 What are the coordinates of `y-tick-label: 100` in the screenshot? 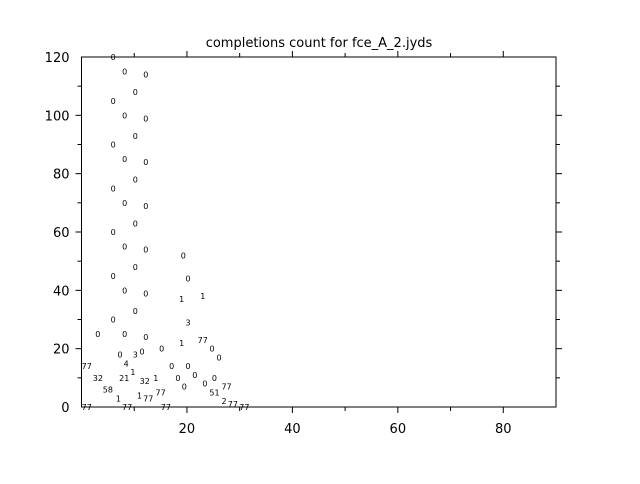 It's located at (57, 116).